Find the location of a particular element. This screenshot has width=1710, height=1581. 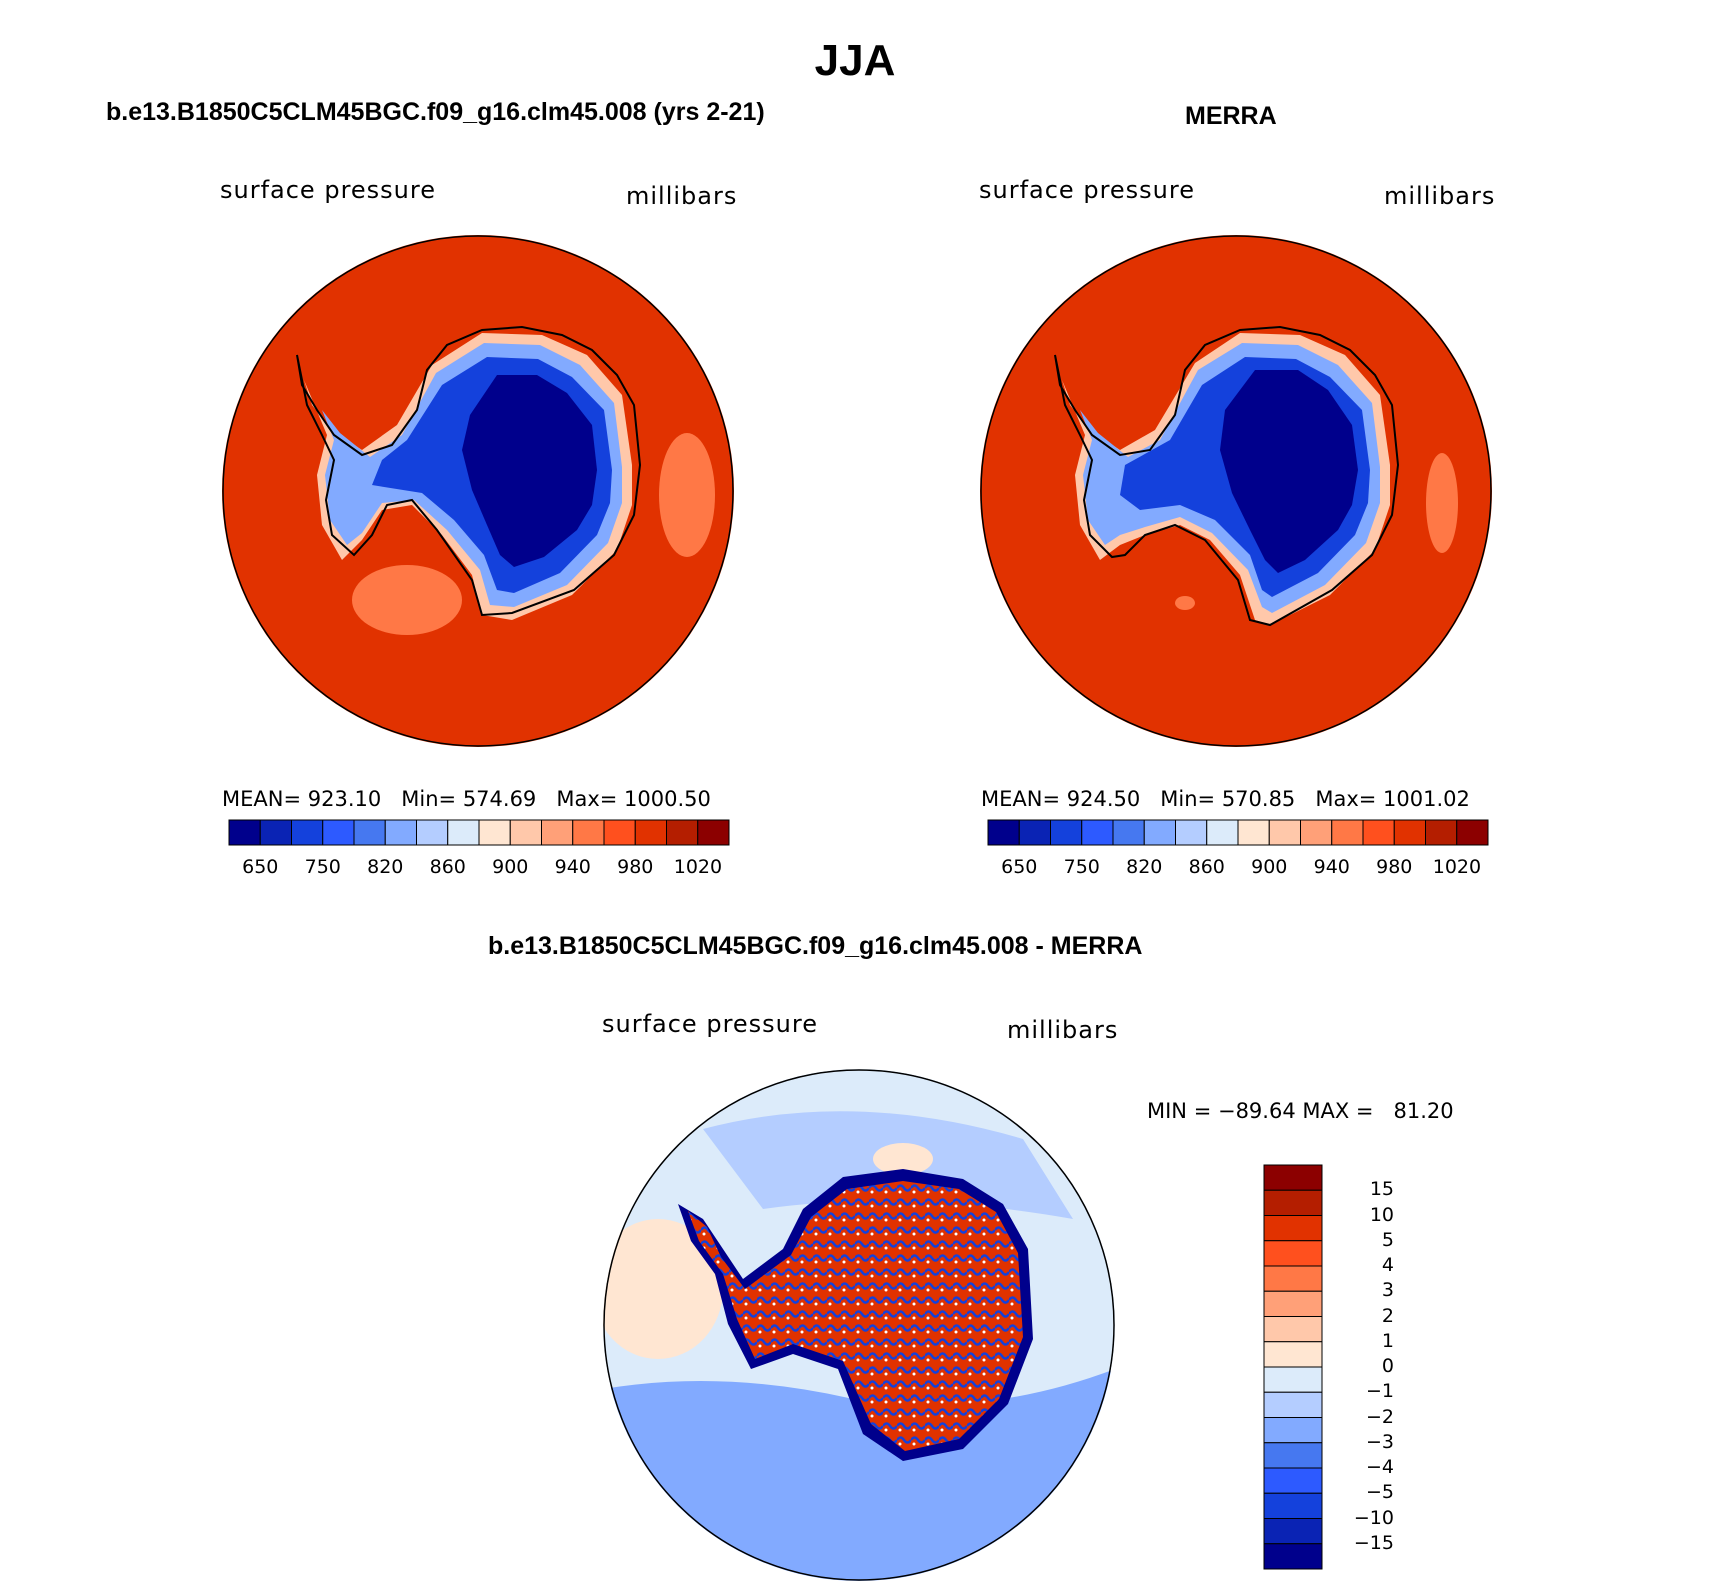

panel-2-low-region-small is located at coordinates (1185, 603).